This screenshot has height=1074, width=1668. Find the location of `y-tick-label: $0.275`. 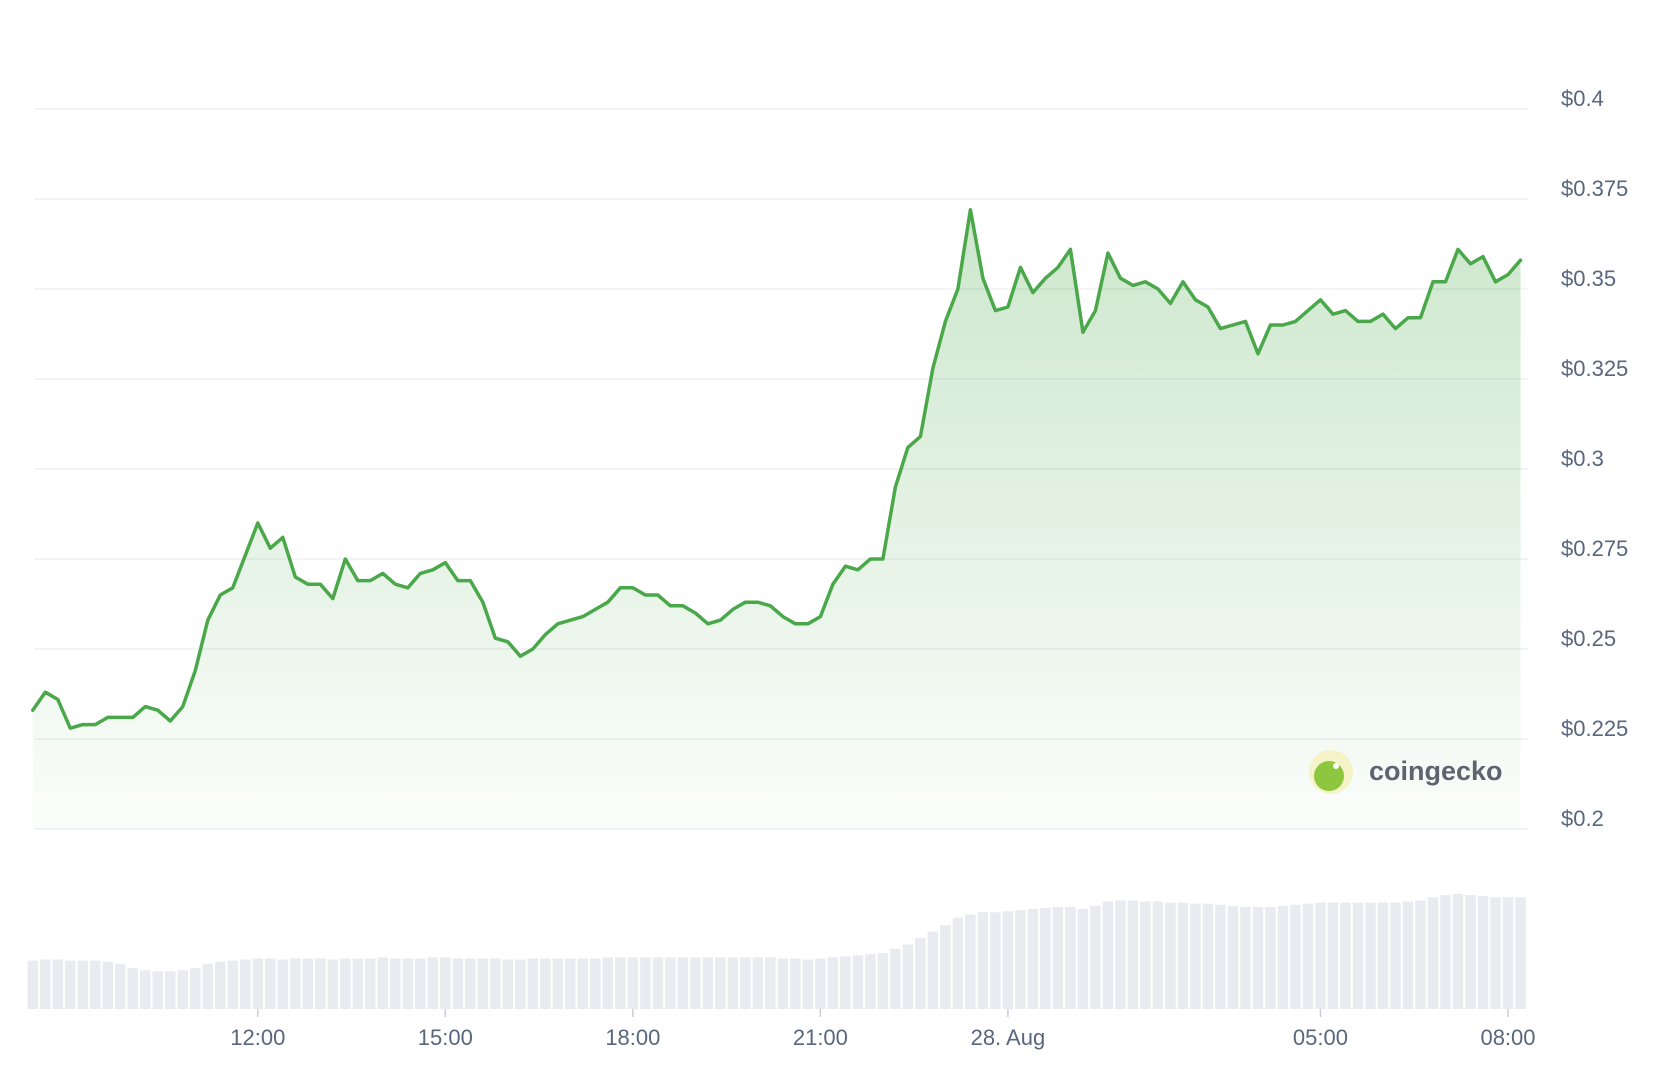

y-tick-label: $0.275 is located at coordinates (1594, 548).